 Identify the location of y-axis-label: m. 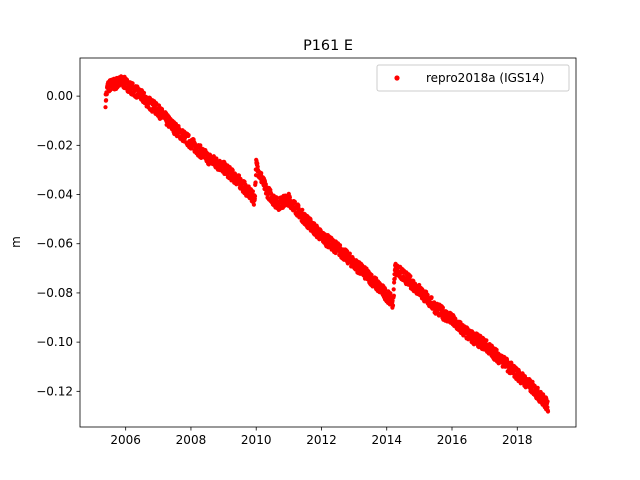
(16, 242).